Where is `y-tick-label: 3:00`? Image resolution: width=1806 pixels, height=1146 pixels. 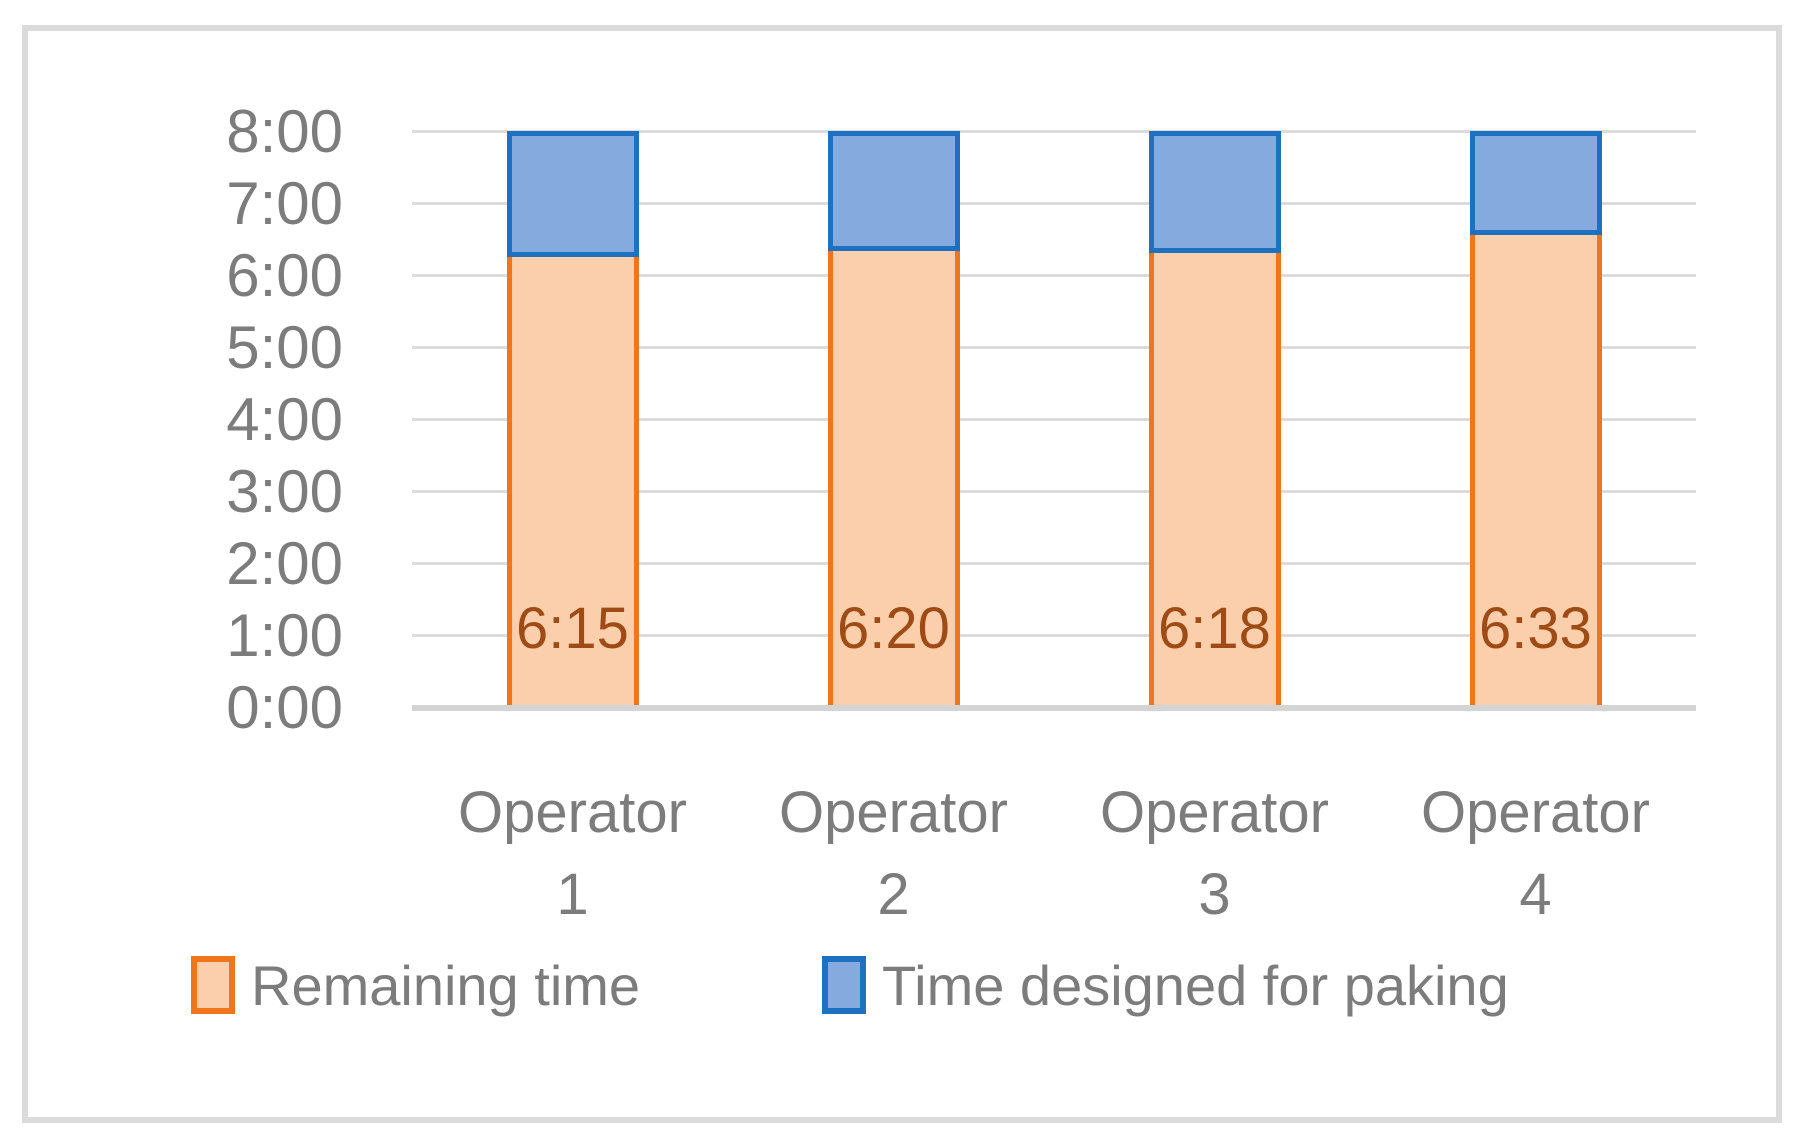
y-tick-label: 3:00 is located at coordinates (284, 491).